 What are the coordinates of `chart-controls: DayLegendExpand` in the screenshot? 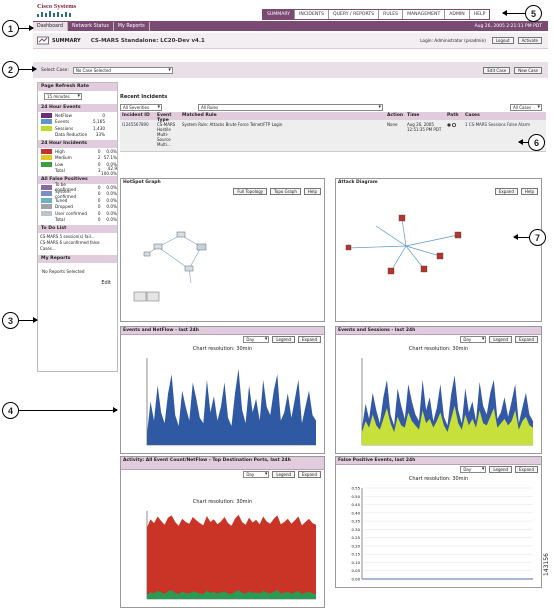 It's located at (499, 469).